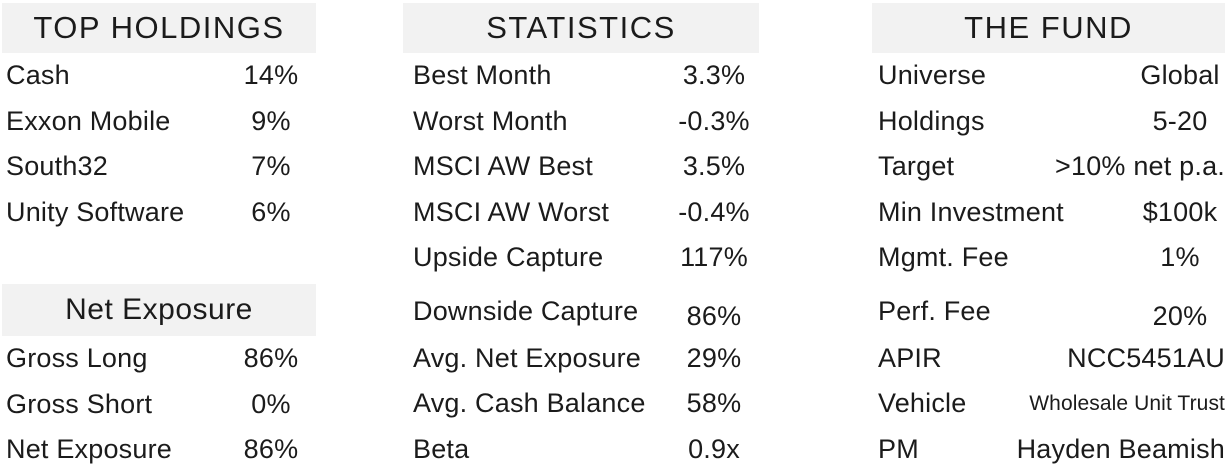 The image size is (1226, 472). What do you see at coordinates (1140, 166) in the screenshot?
I see `row-value: >10% net p.a.` at bounding box center [1140, 166].